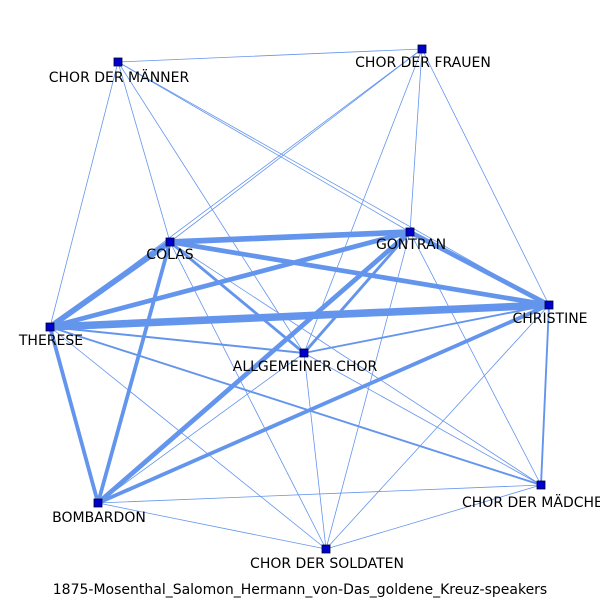 The width and height of the screenshot is (600, 600). Describe the element at coordinates (134, 372) in the screenshot. I see `edge-colas-bombardon` at that location.